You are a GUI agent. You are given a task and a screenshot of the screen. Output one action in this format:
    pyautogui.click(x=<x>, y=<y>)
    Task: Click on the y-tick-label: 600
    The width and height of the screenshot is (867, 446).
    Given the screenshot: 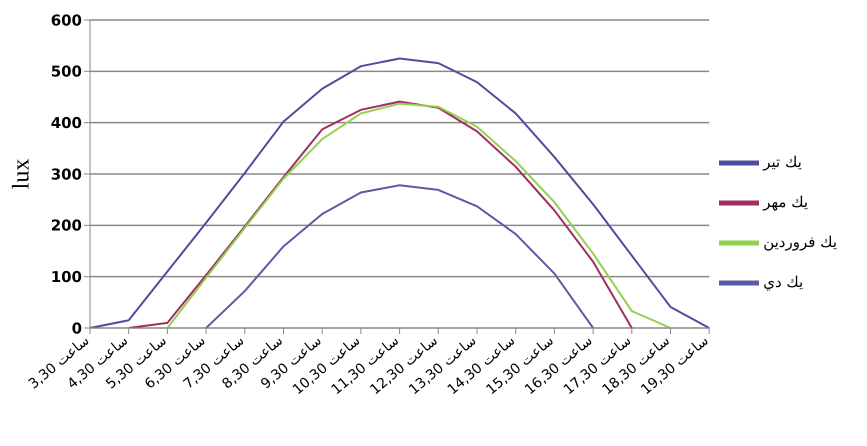 What is the action you would take?
    pyautogui.click(x=66, y=20)
    